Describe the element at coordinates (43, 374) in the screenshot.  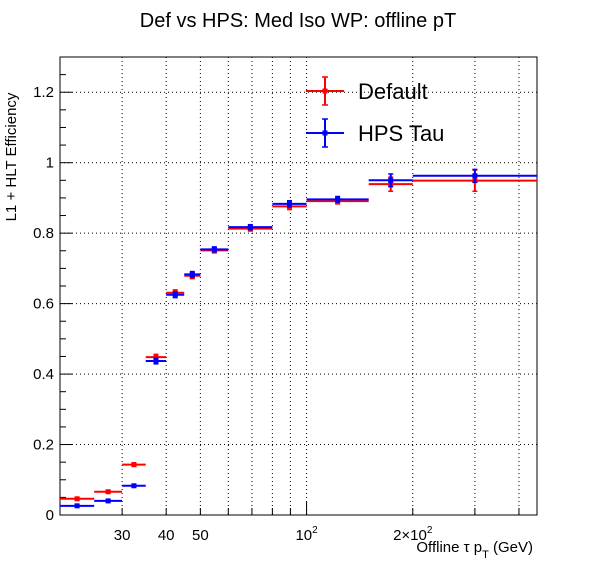
I see `y-tick-label: 0.4` at that location.